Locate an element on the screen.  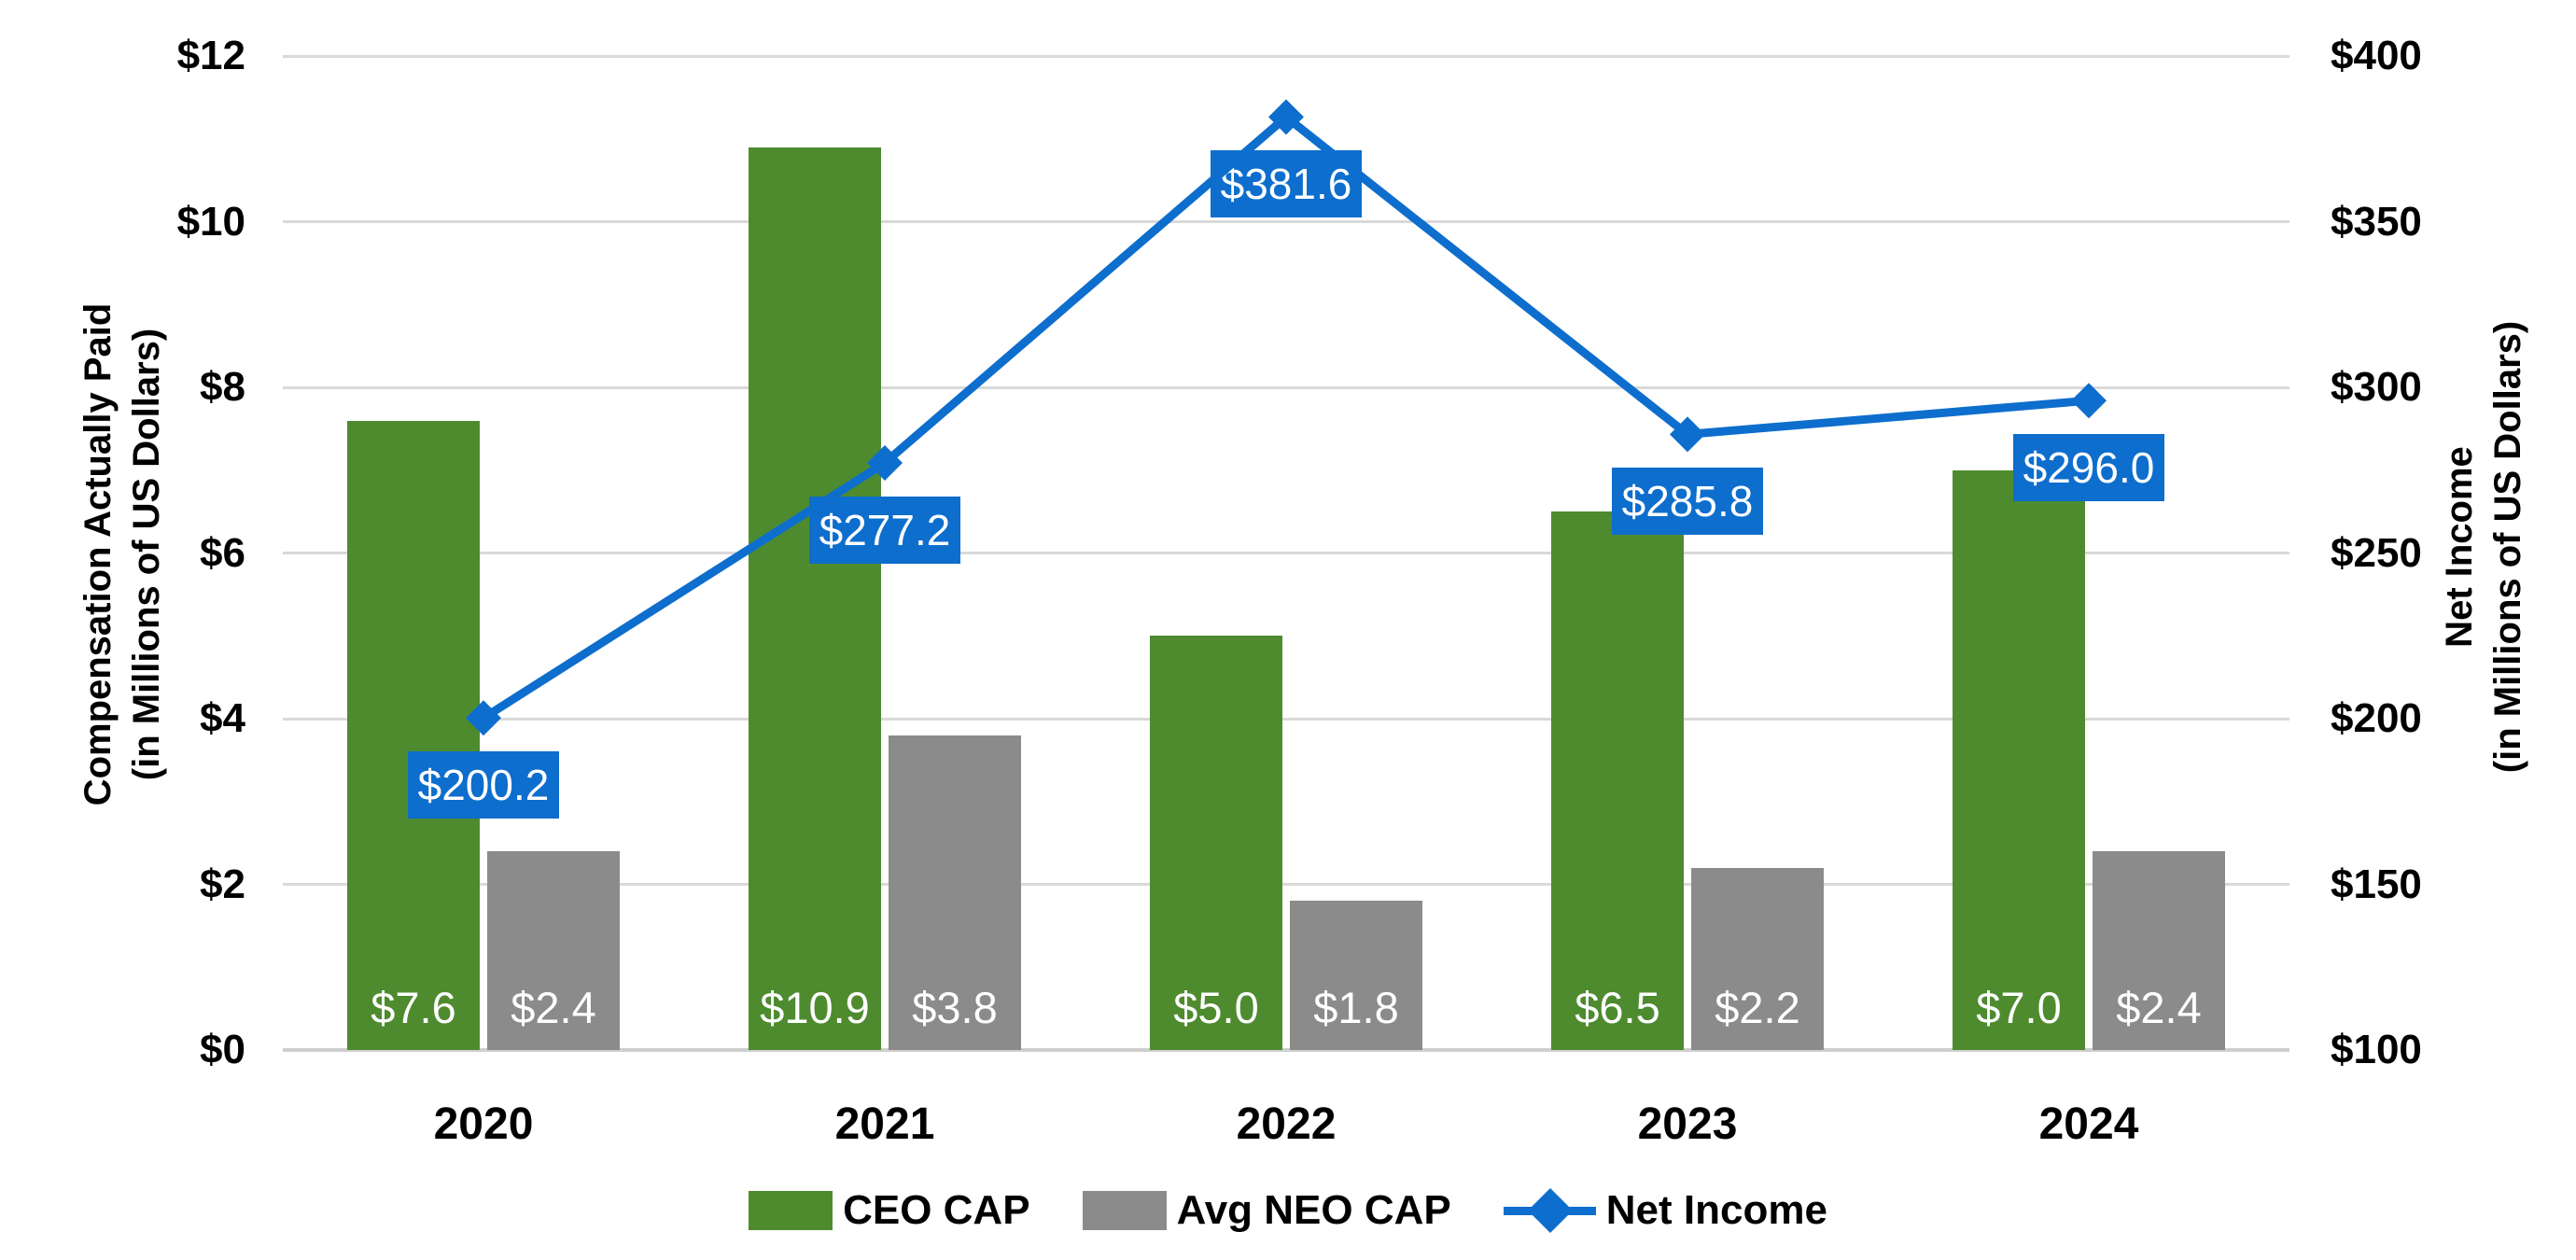
ceo-cap-bar-2022 is located at coordinates (1216, 843).